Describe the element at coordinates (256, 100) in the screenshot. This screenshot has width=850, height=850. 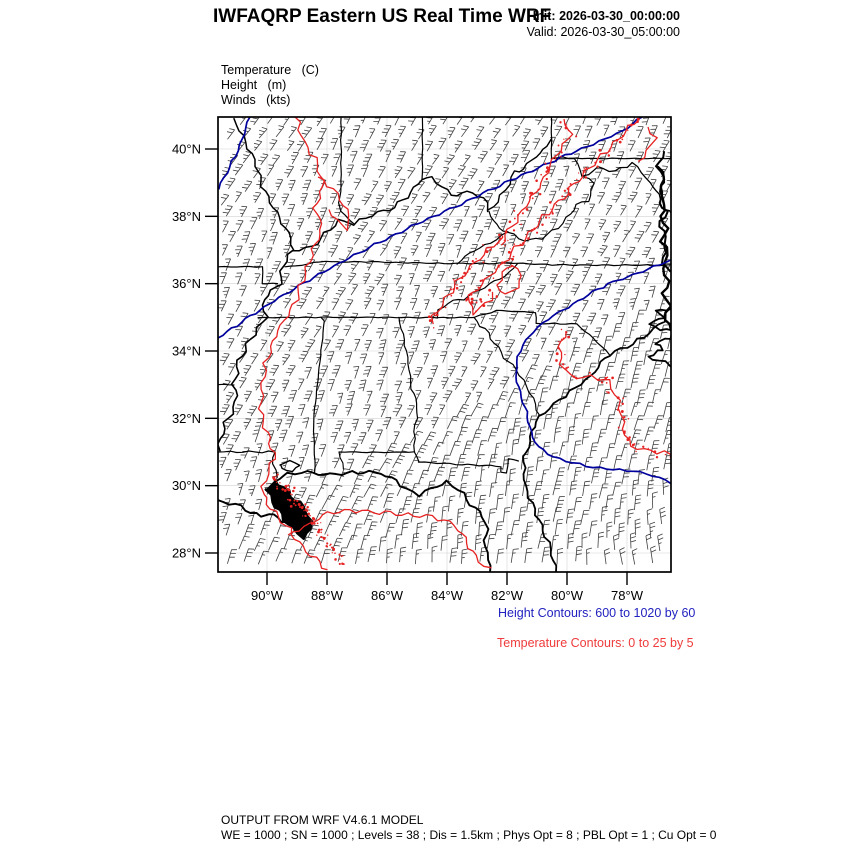
I see `legend-winds: Winds (kts)` at that location.